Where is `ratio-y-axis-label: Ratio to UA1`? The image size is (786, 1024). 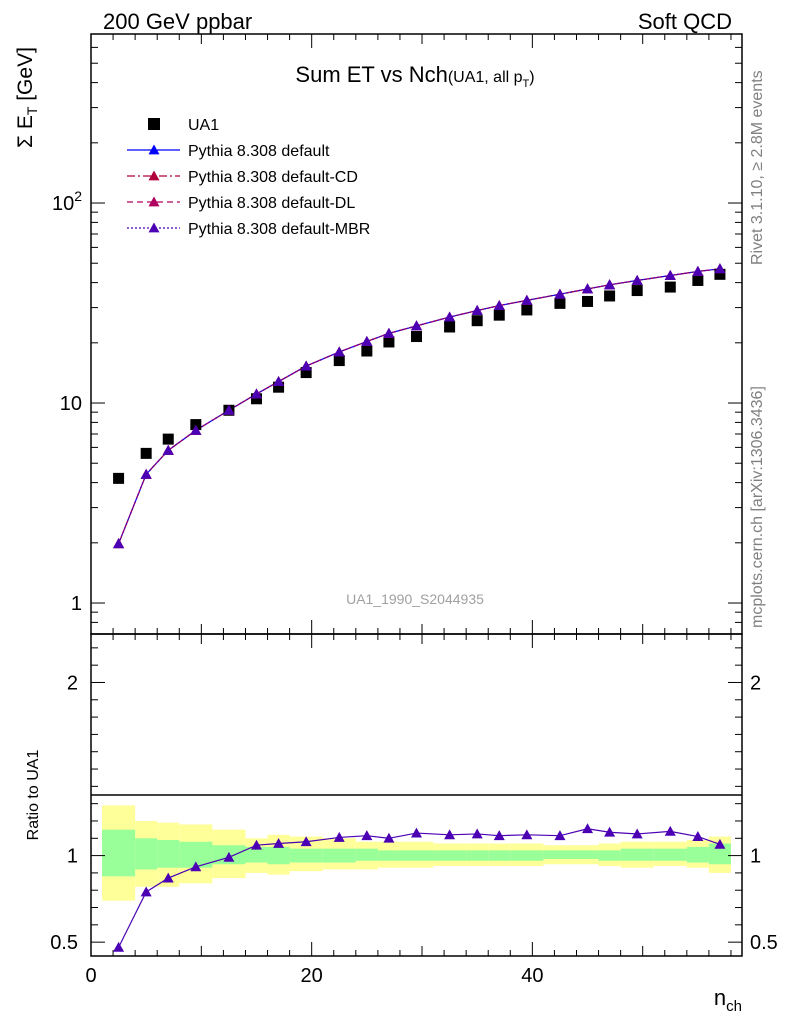
ratio-y-axis-label: Ratio to UA1 is located at coordinates (33, 795).